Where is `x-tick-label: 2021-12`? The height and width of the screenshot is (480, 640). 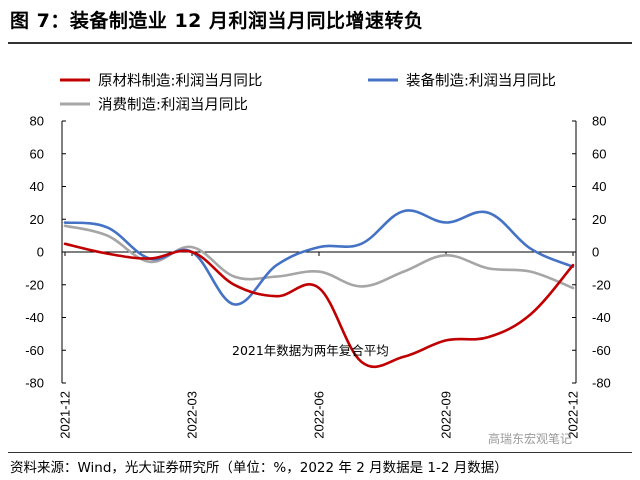 x-tick-label: 2021-12 is located at coordinates (65, 415).